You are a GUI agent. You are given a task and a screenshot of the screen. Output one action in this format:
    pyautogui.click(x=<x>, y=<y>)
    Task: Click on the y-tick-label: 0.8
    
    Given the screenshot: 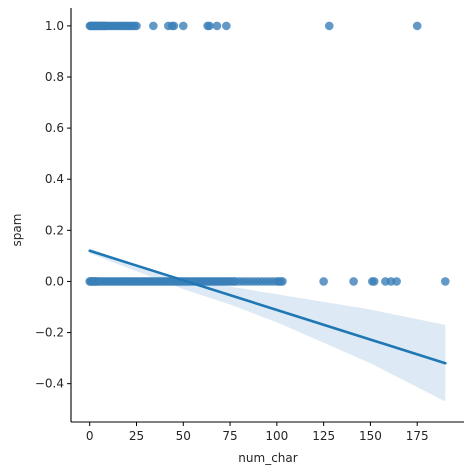 What is the action you would take?
    pyautogui.click(x=54, y=77)
    